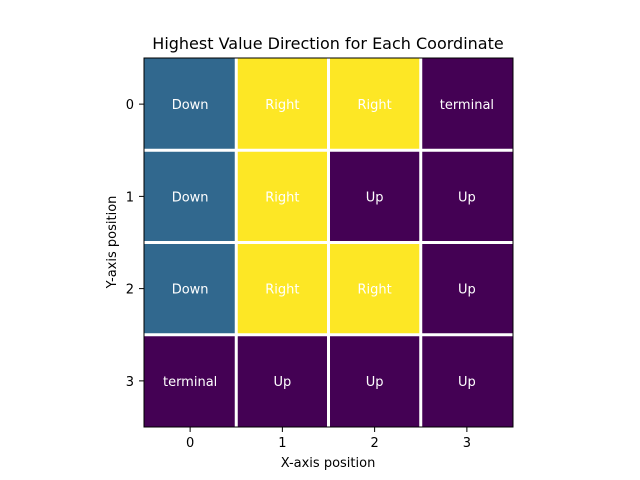 Image resolution: width=640 pixels, height=480 pixels. What do you see at coordinates (130, 105) in the screenshot?
I see `y-tick-label-0: 0` at bounding box center [130, 105].